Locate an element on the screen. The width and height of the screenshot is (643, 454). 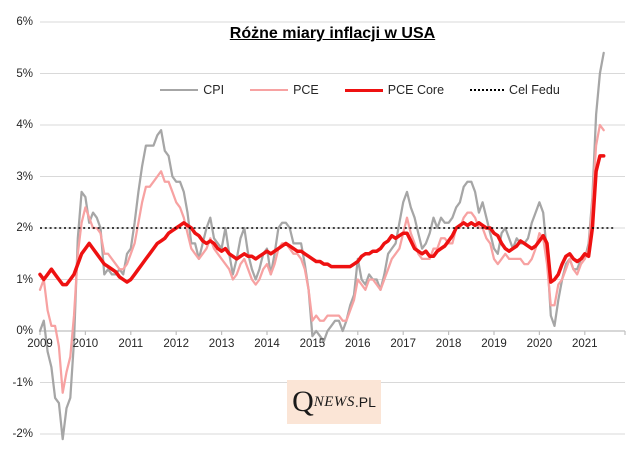
x-tick-label: 2012 is located at coordinates (176, 344).